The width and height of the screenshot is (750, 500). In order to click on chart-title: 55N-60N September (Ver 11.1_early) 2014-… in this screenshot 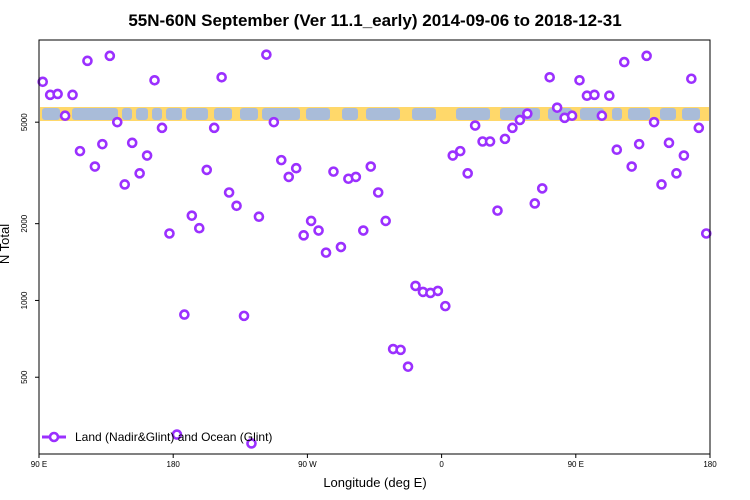, I will do `click(374, 20)`.